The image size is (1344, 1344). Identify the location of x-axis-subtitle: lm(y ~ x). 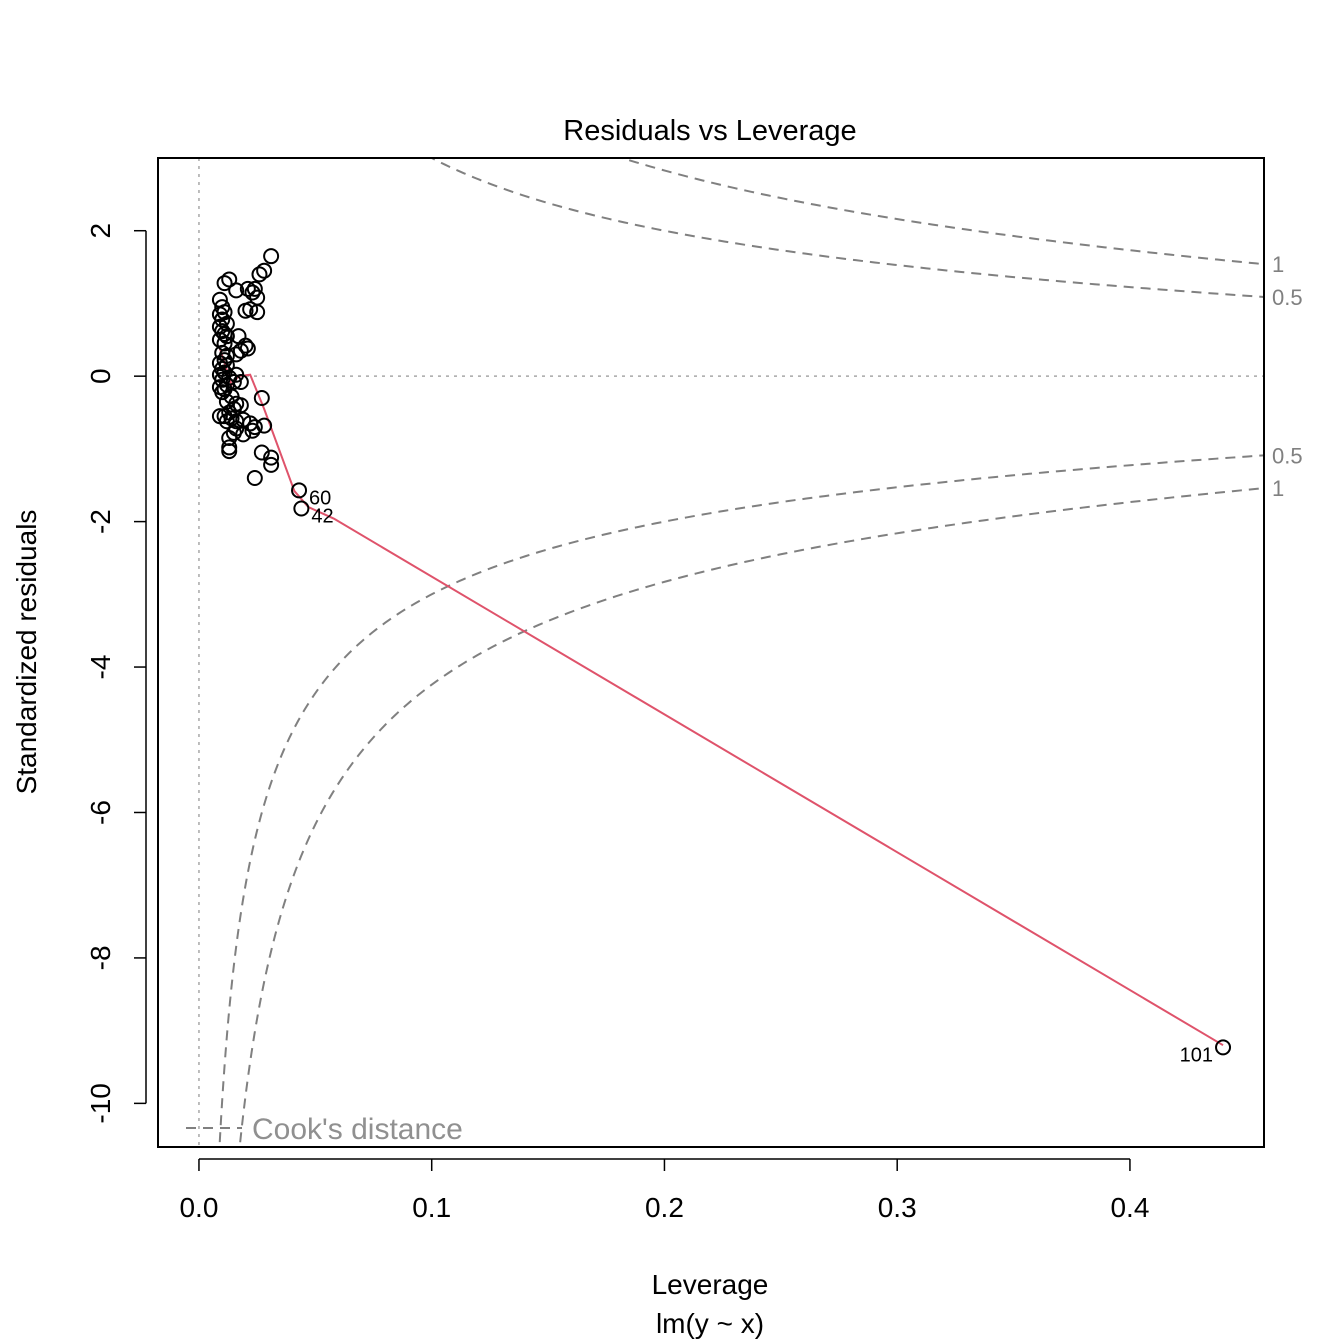
(710, 1323).